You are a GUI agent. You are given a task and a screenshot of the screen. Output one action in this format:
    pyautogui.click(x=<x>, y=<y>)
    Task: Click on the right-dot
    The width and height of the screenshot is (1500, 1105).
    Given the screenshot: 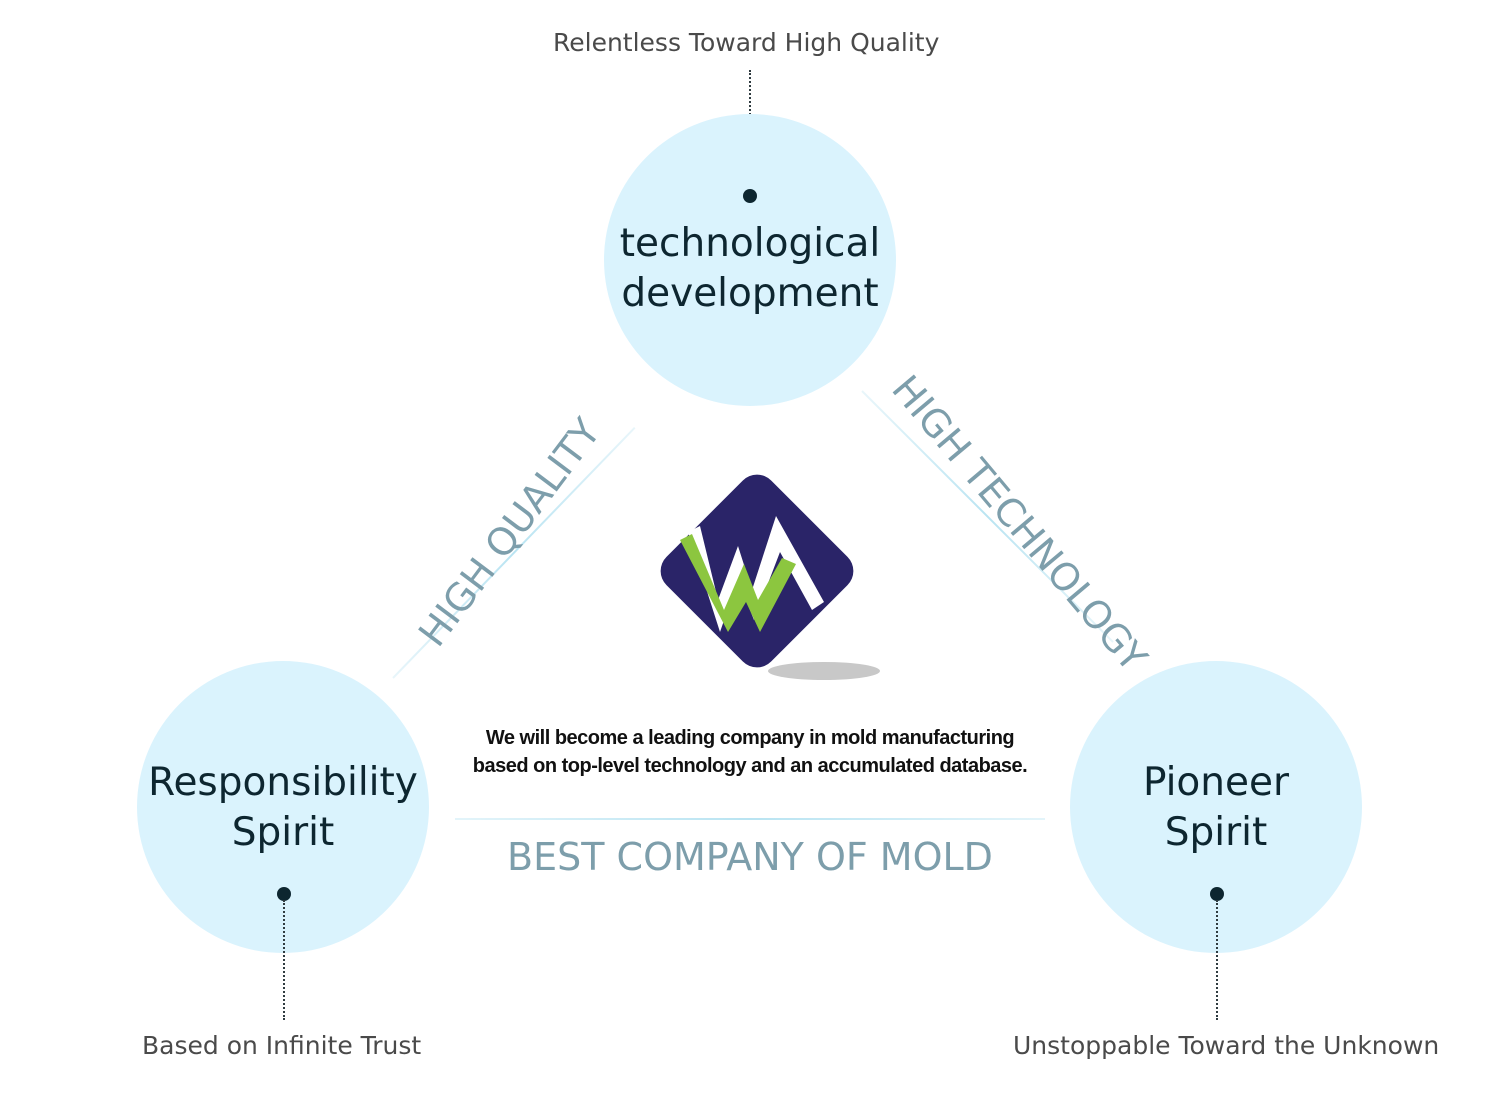 What is the action you would take?
    pyautogui.click(x=1217, y=894)
    